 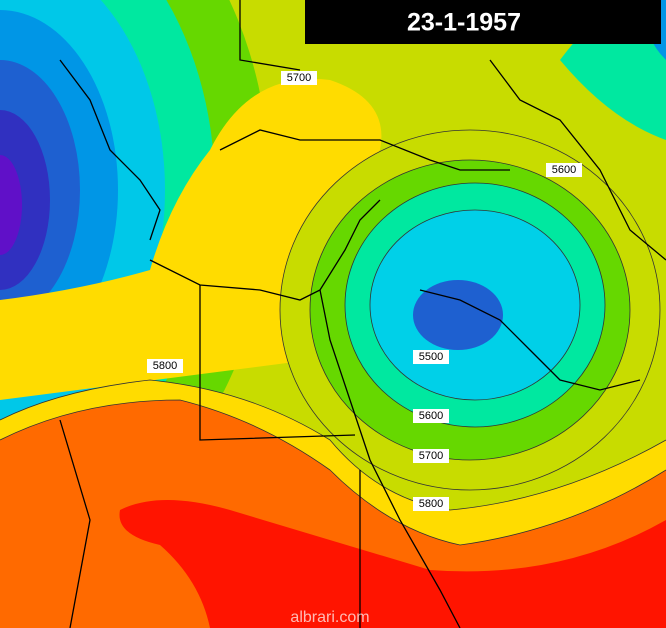 What do you see at coordinates (464, 23) in the screenshot?
I see `map-title: 23-1-1957` at bounding box center [464, 23].